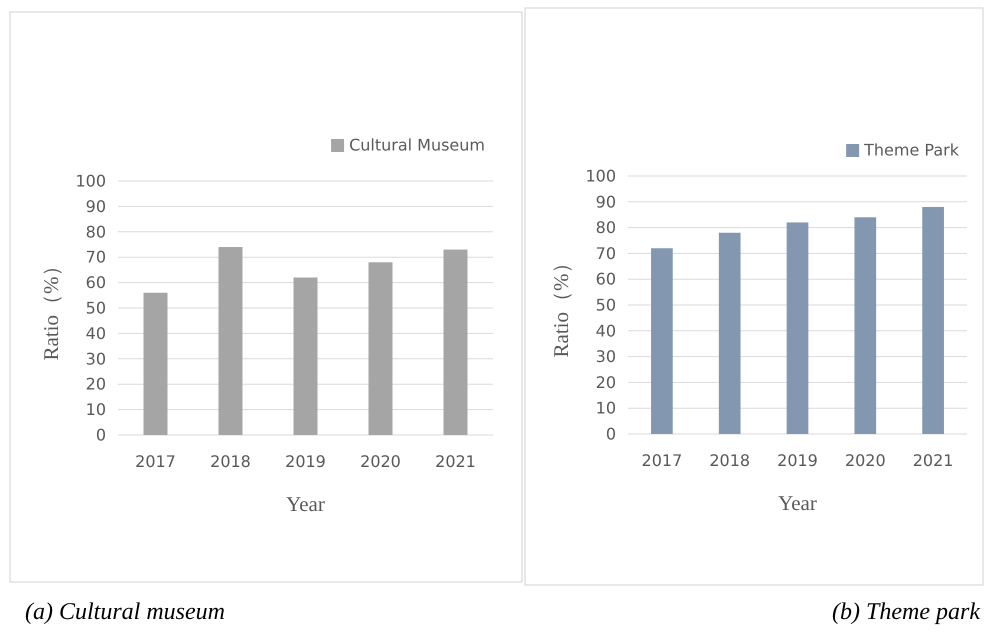  What do you see at coordinates (417, 145) in the screenshot?
I see `legend-label: Cultural Museum` at bounding box center [417, 145].